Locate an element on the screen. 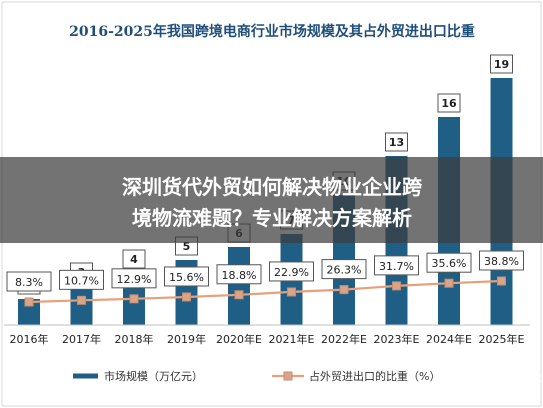  bar-value-label-3: 5 is located at coordinates (187, 246).